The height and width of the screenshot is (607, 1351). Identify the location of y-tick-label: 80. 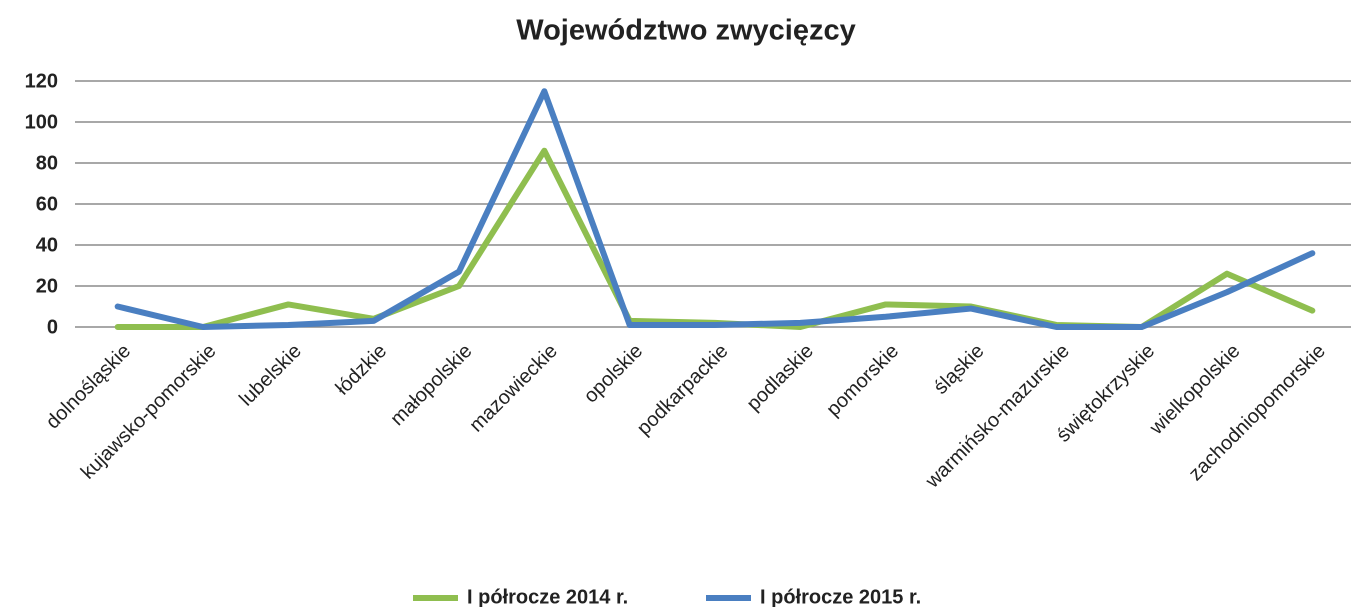
(47, 163).